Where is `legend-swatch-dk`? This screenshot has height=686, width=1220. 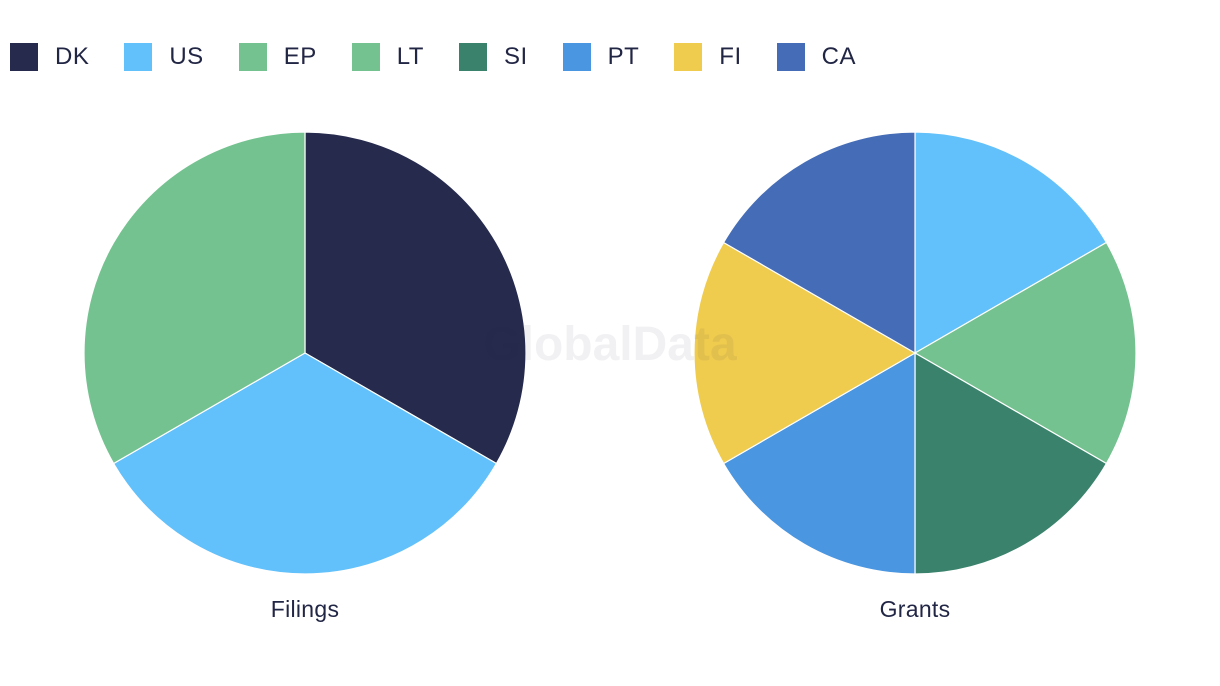
legend-swatch-dk is located at coordinates (24, 57).